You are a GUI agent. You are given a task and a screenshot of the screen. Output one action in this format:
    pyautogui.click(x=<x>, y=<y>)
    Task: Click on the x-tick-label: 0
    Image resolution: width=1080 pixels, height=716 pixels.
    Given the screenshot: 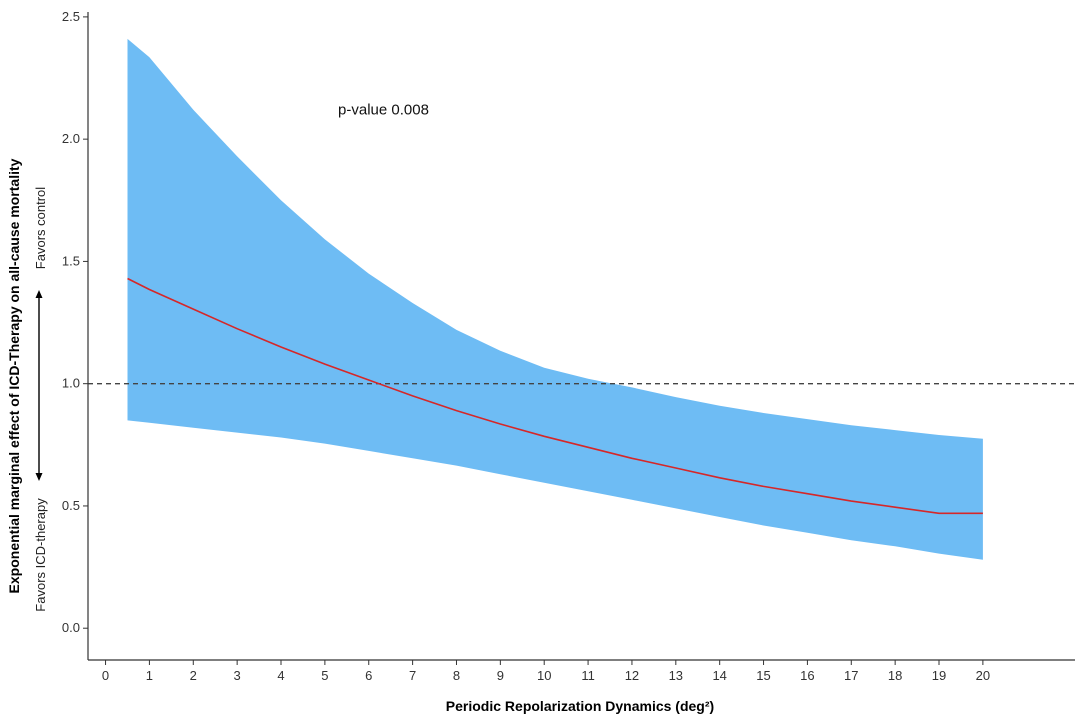 What is the action you would take?
    pyautogui.click(x=105, y=675)
    